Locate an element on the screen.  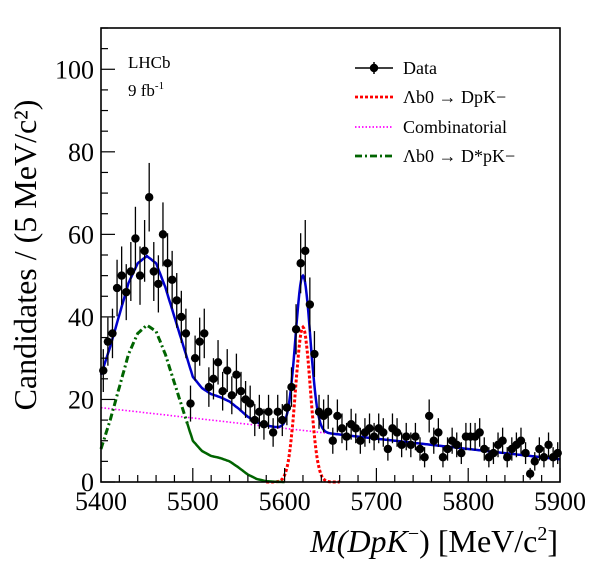
y-axis-ticks: 0 20 40 60 80 100 is located at coordinates (85, 262).